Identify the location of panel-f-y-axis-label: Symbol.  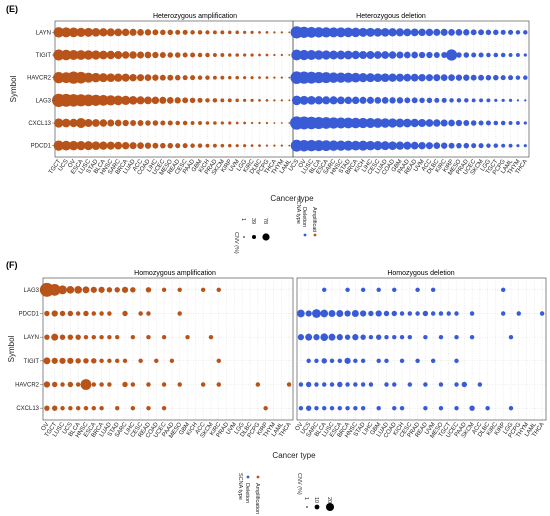
(11, 348).